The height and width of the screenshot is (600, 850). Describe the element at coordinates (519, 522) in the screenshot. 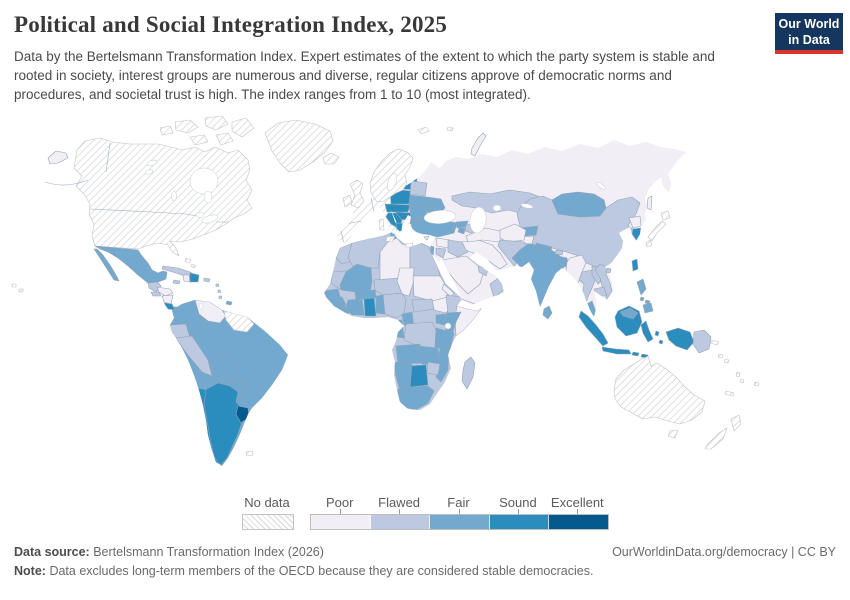

I see `legend-swatch-sound` at that location.